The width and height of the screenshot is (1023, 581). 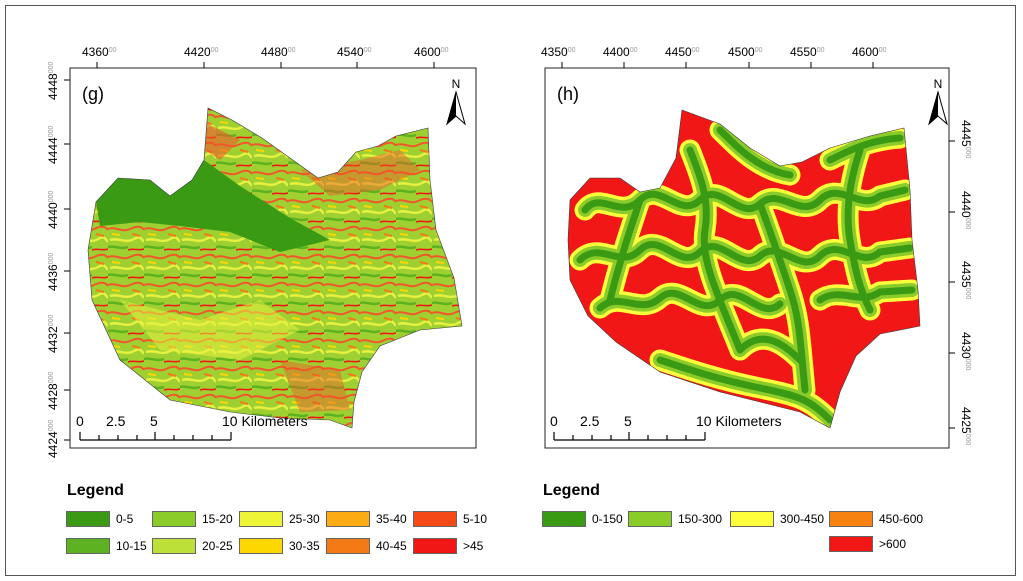 I want to click on legend-item: 30-35, so click(x=279, y=546).